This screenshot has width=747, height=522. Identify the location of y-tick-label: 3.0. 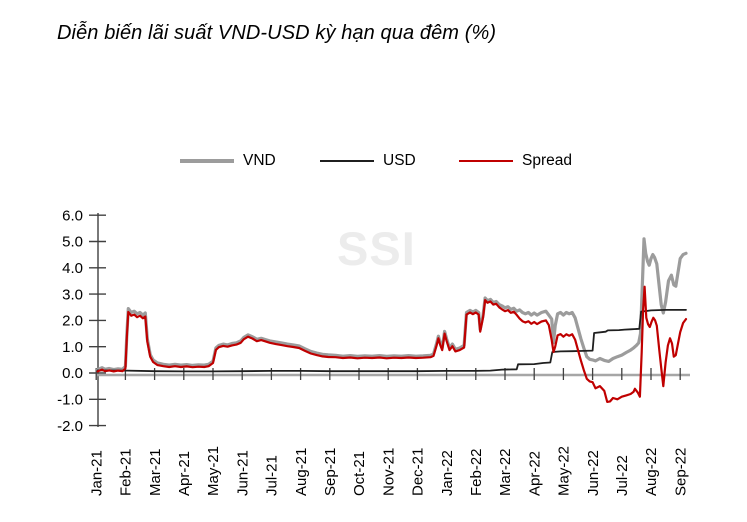
(72, 294).